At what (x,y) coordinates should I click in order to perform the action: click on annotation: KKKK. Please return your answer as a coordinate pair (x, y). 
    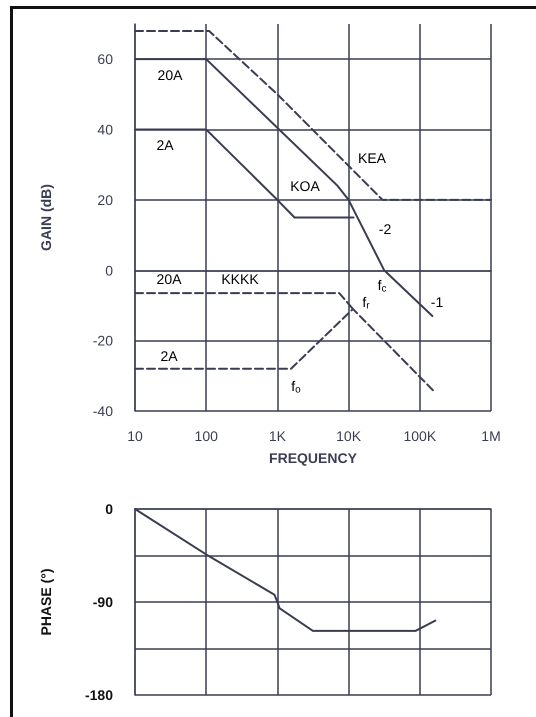
    Looking at the image, I should click on (240, 279).